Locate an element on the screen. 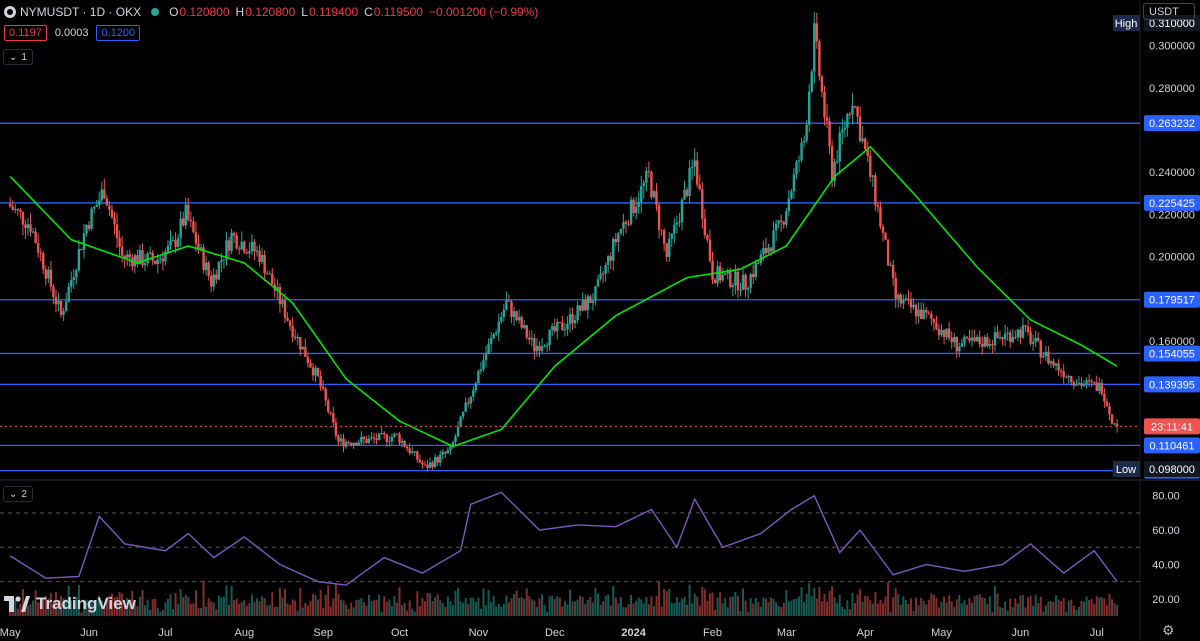 Image resolution: width=1200 pixels, height=641 pixels. currency-selector: USDT is located at coordinates (1169, 11).